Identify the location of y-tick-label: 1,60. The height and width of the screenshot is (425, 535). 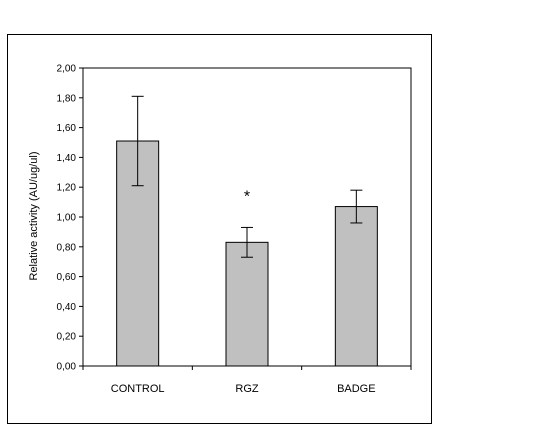
(67, 128).